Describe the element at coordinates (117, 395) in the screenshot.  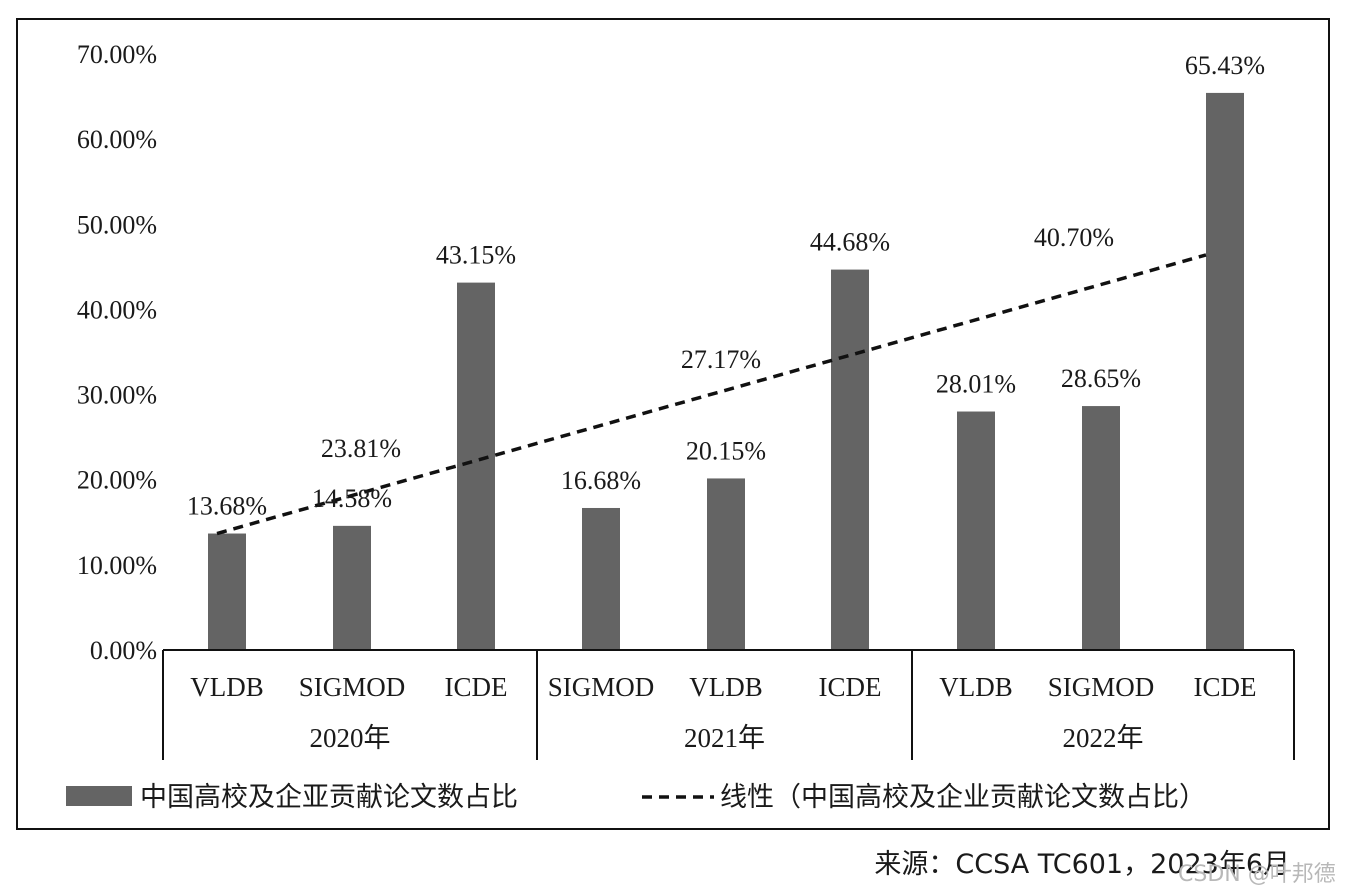
I see `y-tick-label: 30.00%` at that location.